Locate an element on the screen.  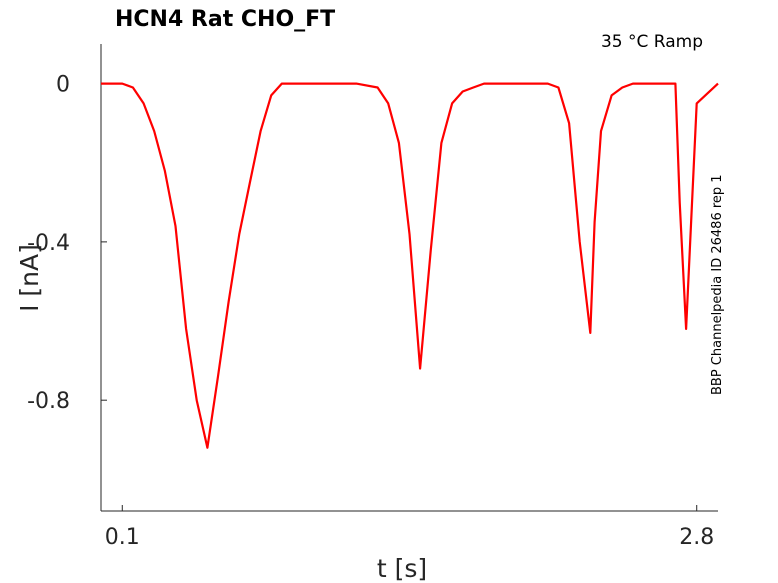
y-tick-label: -0.8 is located at coordinates (48, 401).